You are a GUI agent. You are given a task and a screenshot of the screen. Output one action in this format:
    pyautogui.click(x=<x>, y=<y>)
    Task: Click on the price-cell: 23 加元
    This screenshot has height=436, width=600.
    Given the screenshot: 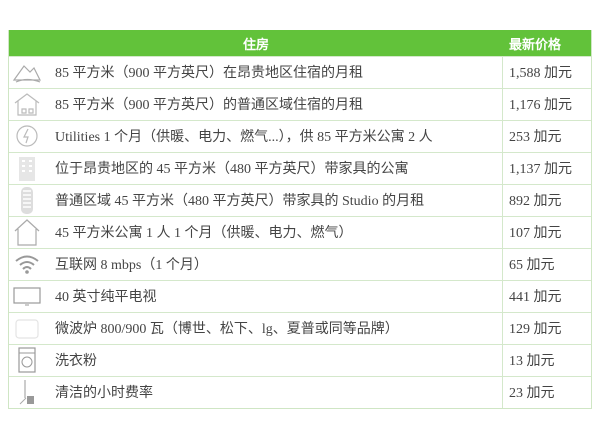 What is the action you would take?
    pyautogui.click(x=532, y=393)
    